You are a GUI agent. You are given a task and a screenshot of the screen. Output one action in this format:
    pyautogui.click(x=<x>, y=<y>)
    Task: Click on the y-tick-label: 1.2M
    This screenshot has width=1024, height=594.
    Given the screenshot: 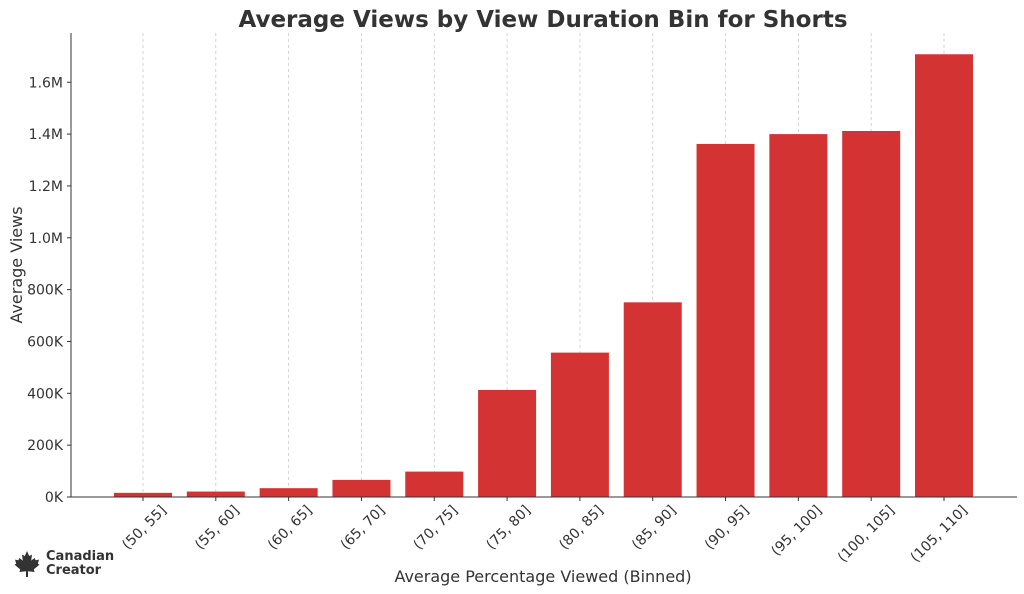 What is the action you would take?
    pyautogui.click(x=46, y=187)
    